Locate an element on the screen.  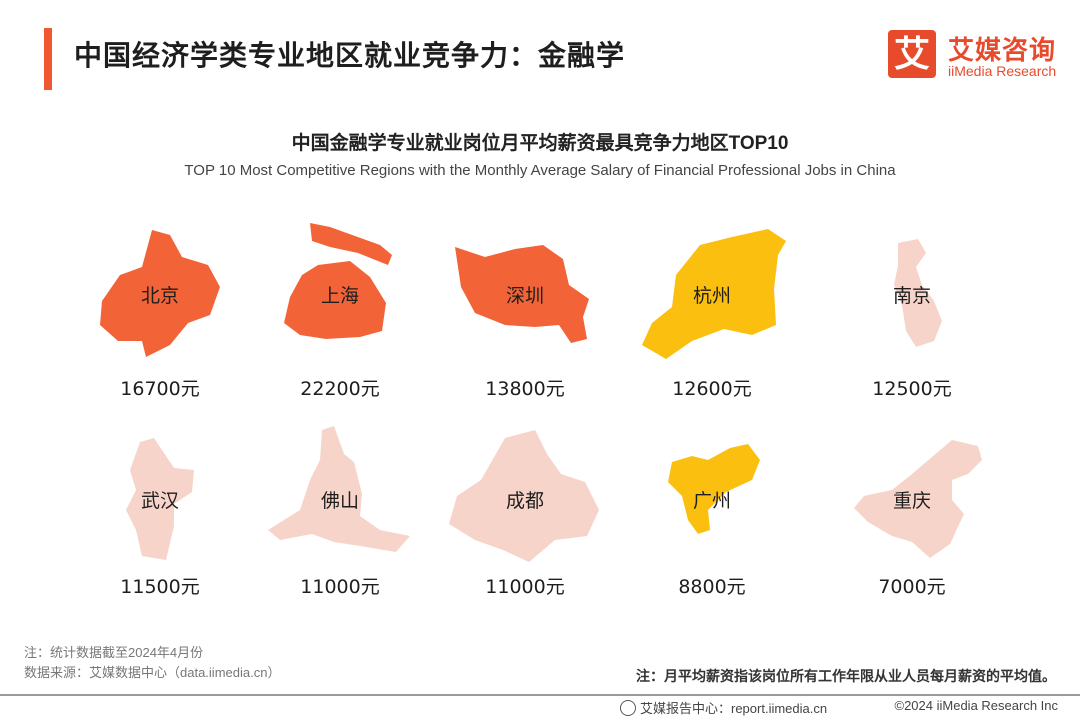
region-label-8: 广州 is located at coordinates (712, 501).